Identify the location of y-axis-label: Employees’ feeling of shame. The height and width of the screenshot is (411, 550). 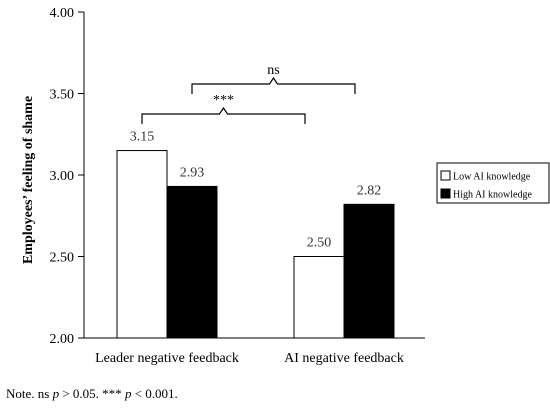
(28, 180).